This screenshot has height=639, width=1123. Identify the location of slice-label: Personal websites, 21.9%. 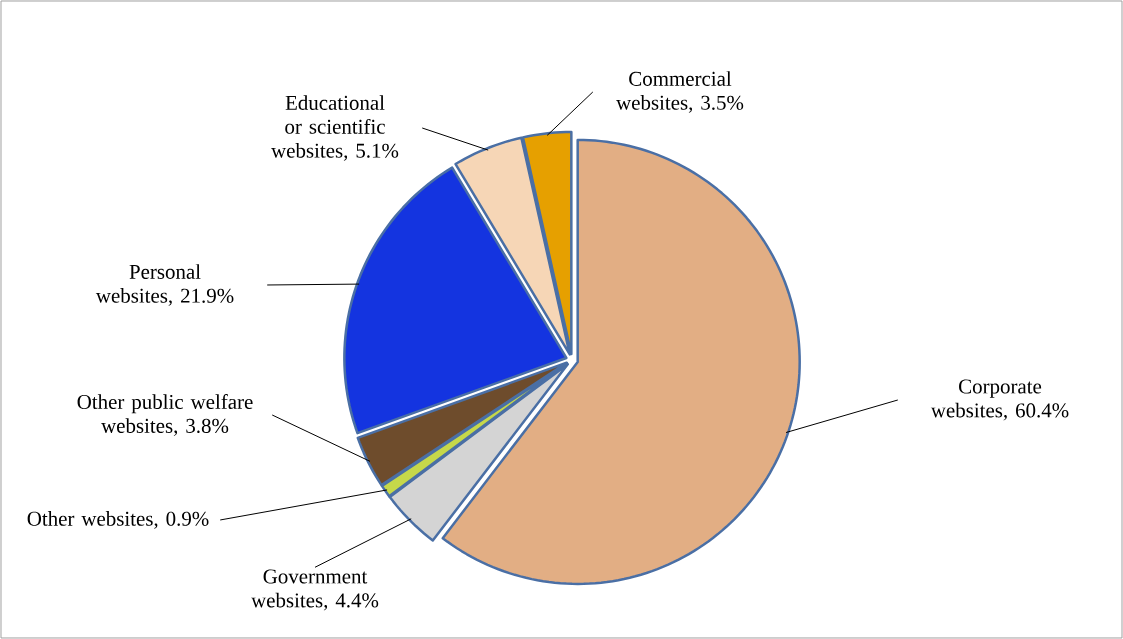
(164, 285).